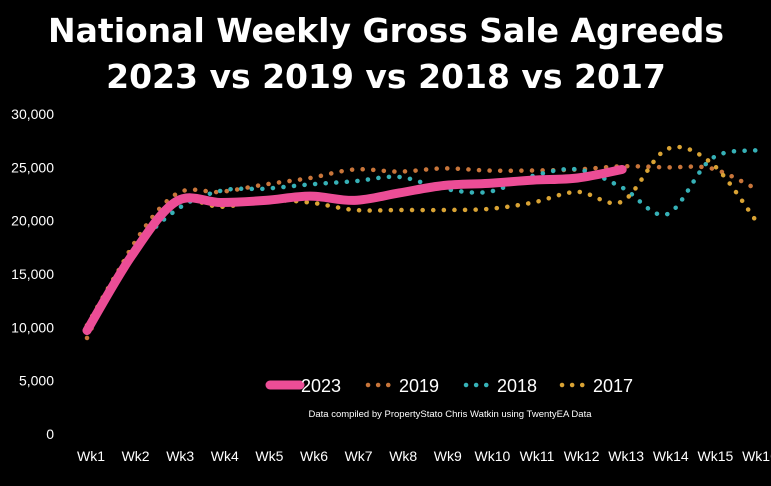 The image size is (771, 486). I want to click on y-tick-label: 15,000, so click(32, 274).